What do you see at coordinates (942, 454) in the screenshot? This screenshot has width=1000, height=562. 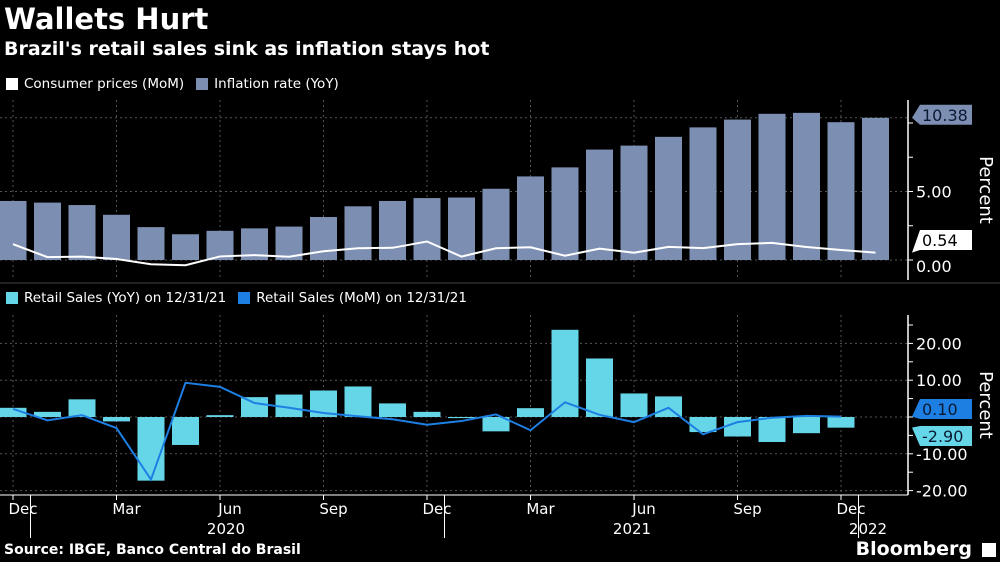 I see `bottom-y-tick-label: -10.00` at bounding box center [942, 454].